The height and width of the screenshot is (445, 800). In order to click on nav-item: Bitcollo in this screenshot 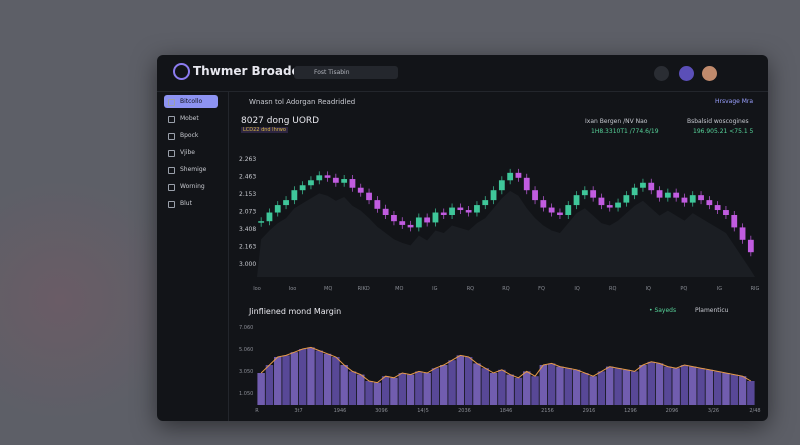, I will do `click(191, 101)`.